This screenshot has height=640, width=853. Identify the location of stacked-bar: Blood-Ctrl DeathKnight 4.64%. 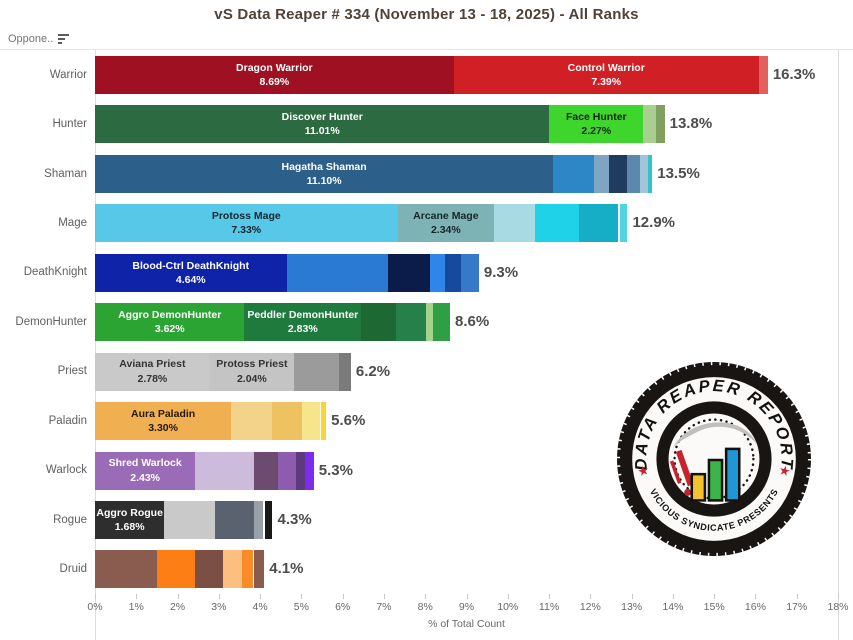
(287, 272).